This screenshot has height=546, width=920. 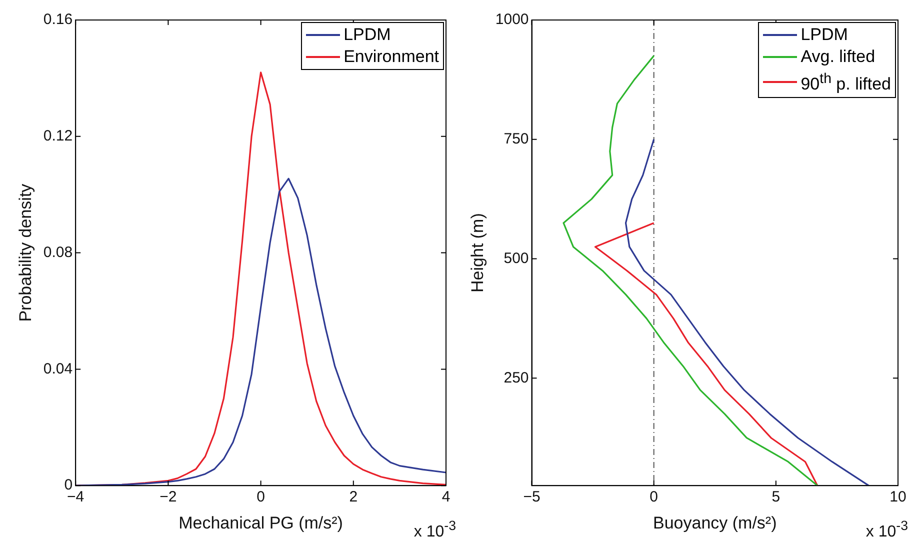 I want to click on x-tick-label: −2, so click(x=168, y=497).